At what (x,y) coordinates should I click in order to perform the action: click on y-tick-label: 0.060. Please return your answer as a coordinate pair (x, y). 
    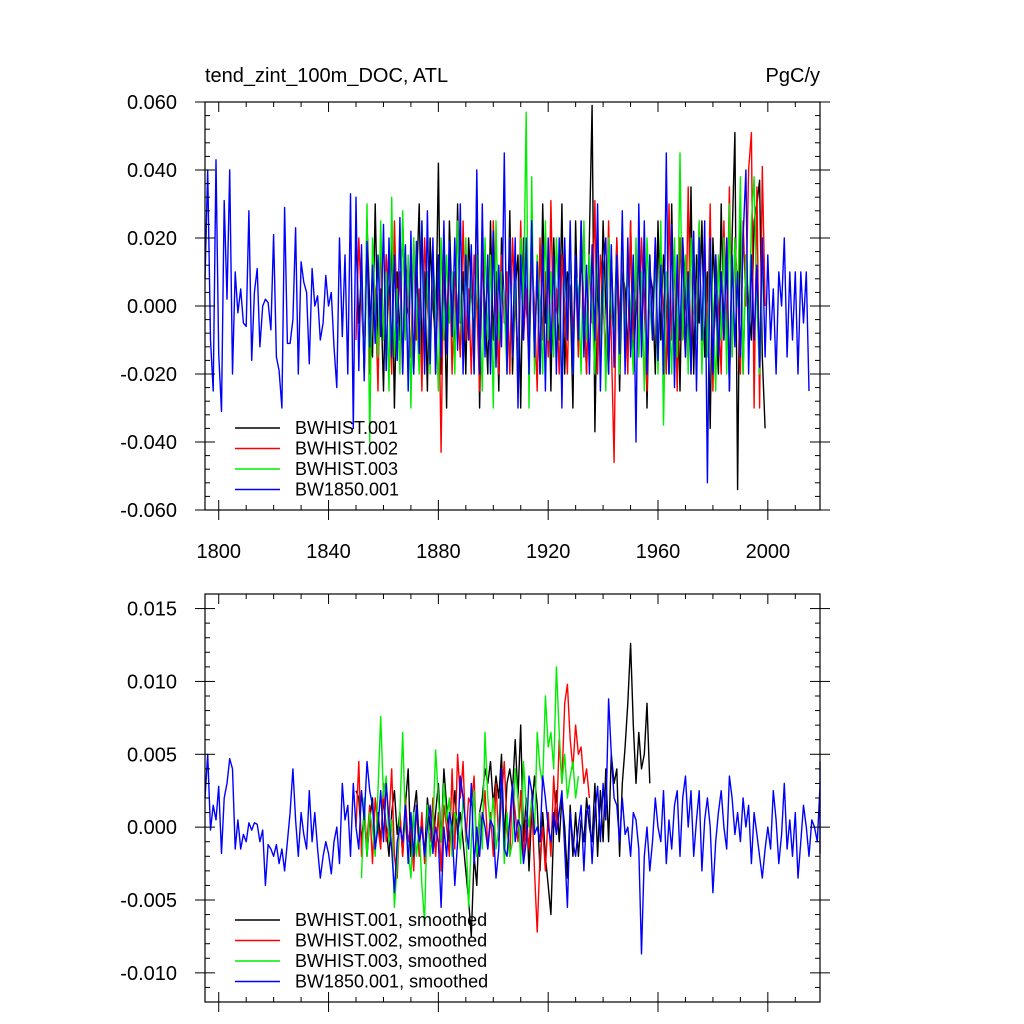
    Looking at the image, I should click on (152, 103).